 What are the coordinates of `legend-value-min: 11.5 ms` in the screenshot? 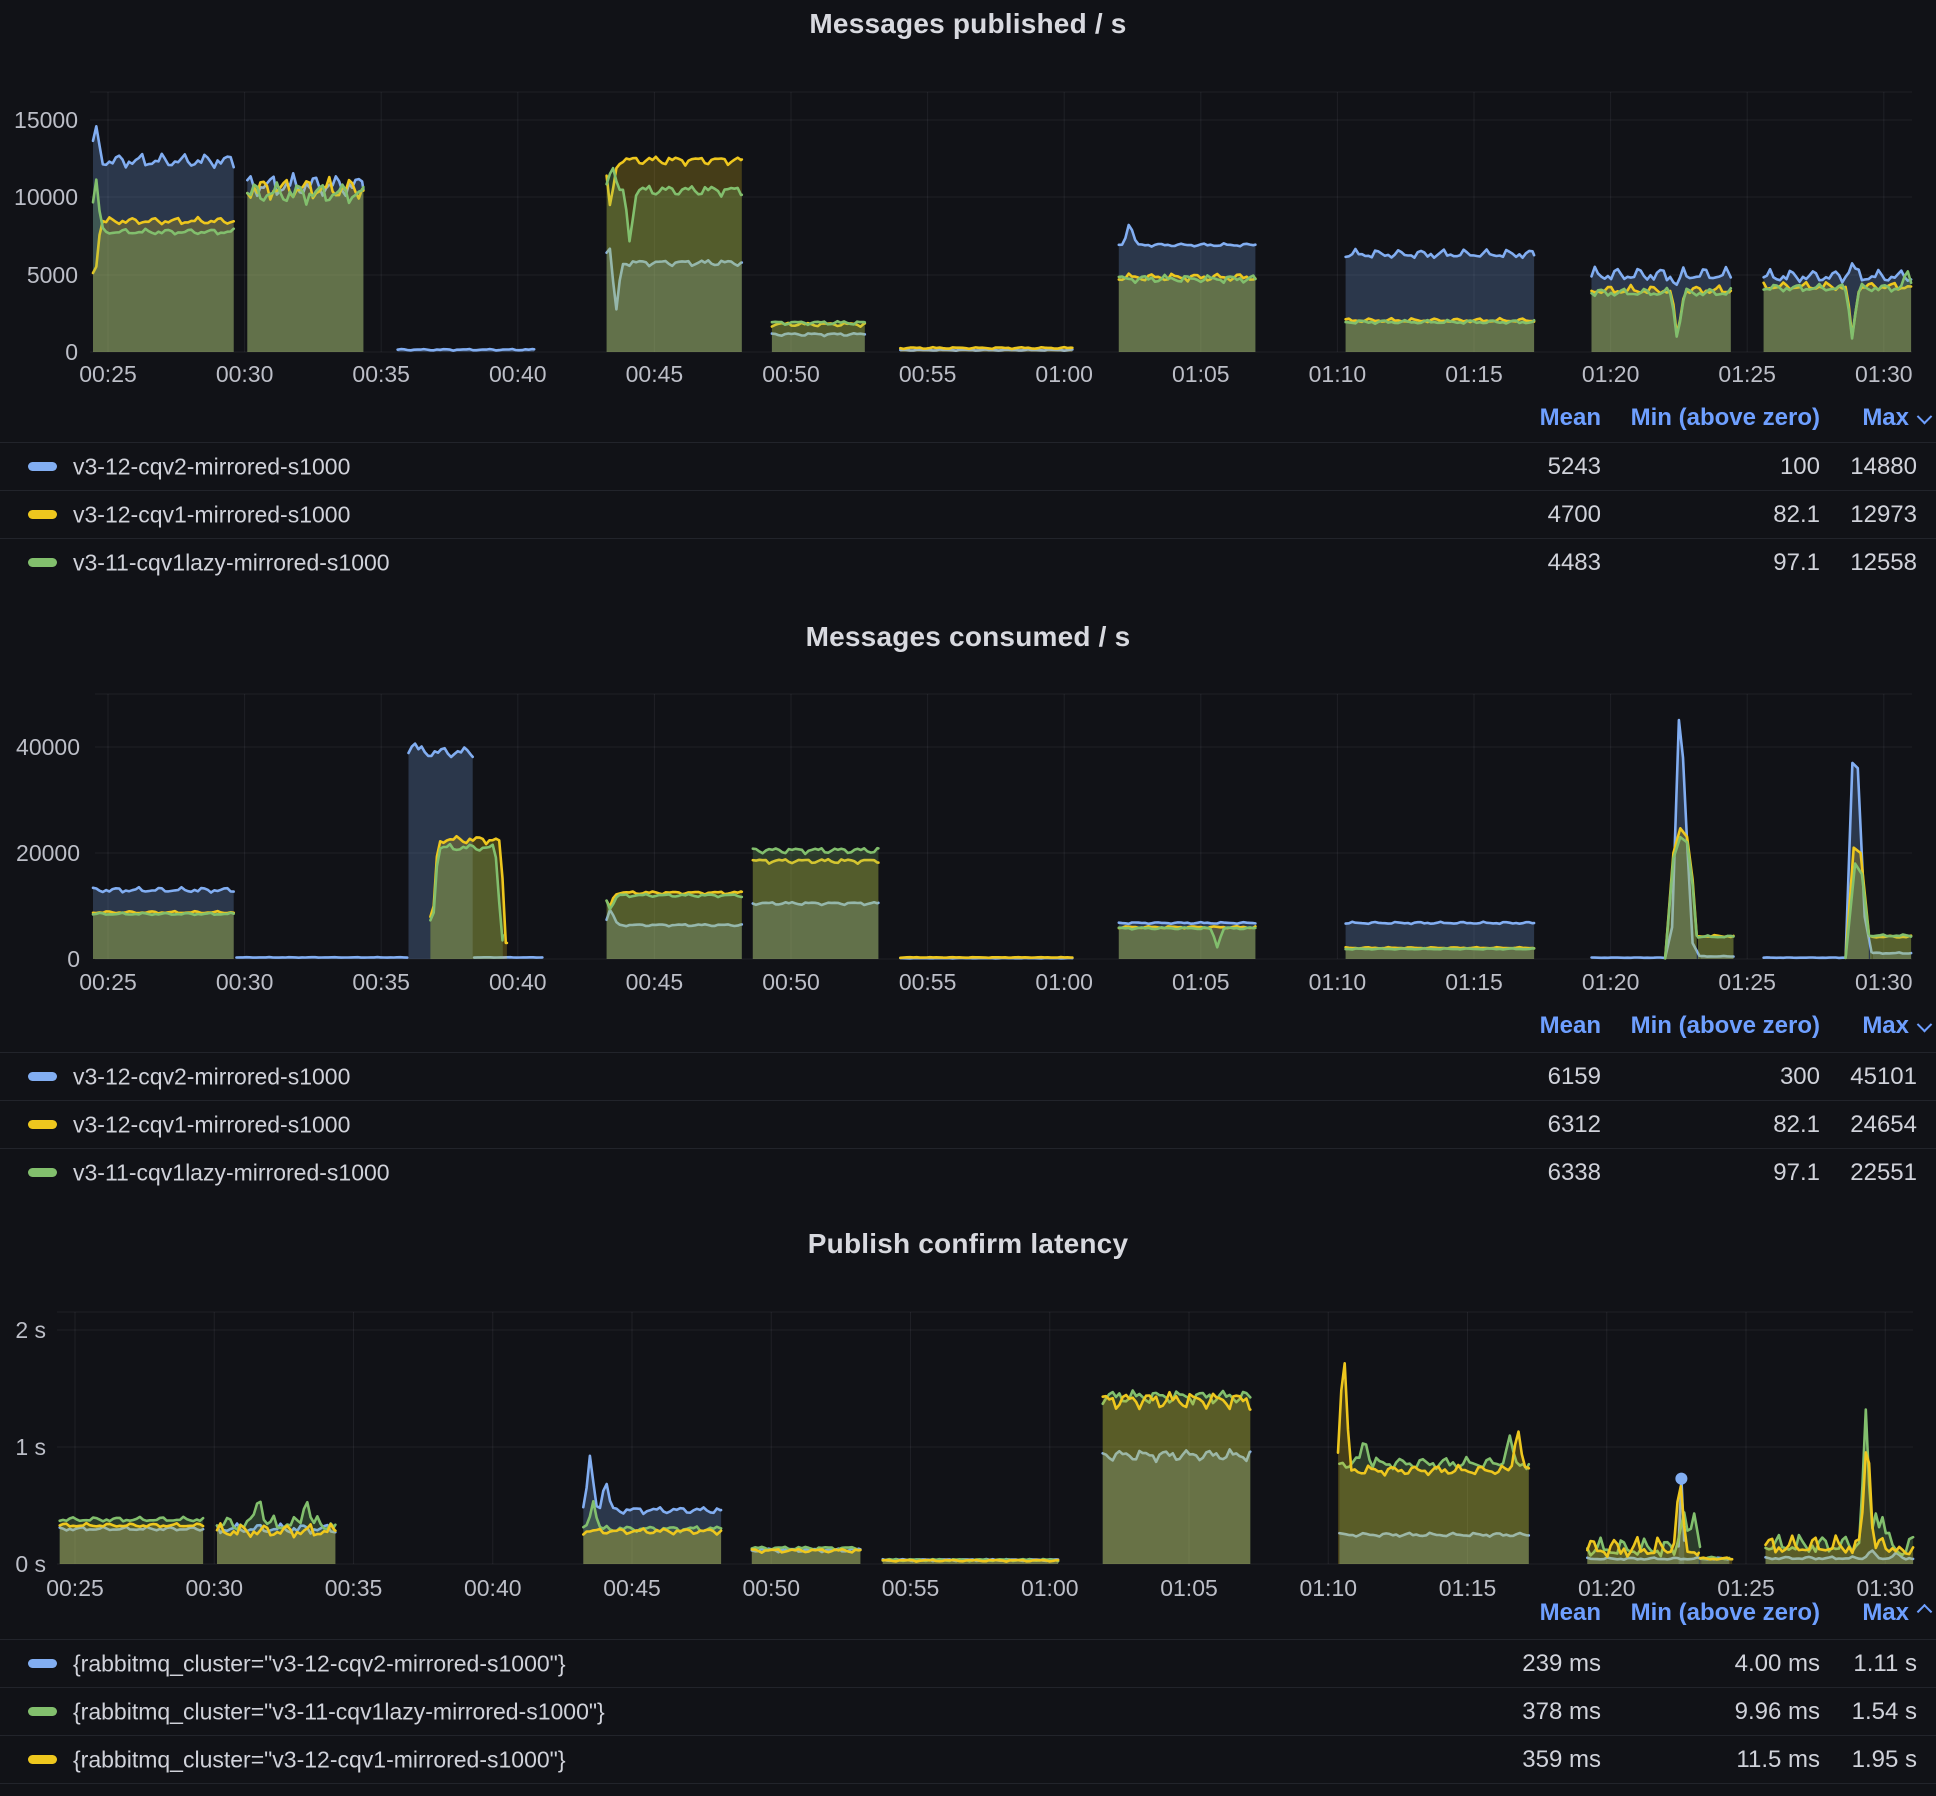 It's located at (1778, 1759).